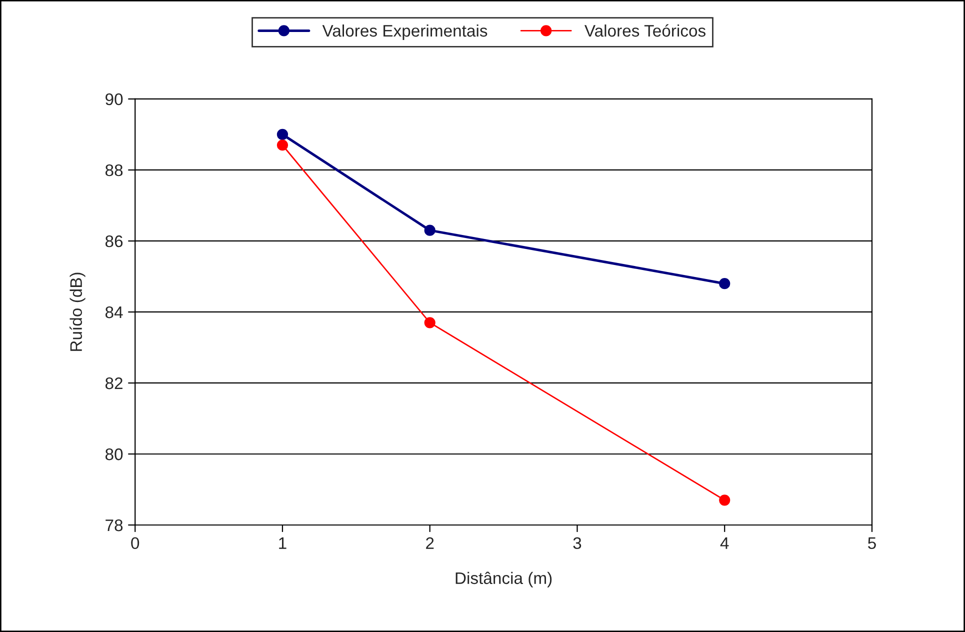 Image resolution: width=965 pixels, height=632 pixels. Describe the element at coordinates (577, 543) in the screenshot. I see `x-tick-label: 3` at that location.